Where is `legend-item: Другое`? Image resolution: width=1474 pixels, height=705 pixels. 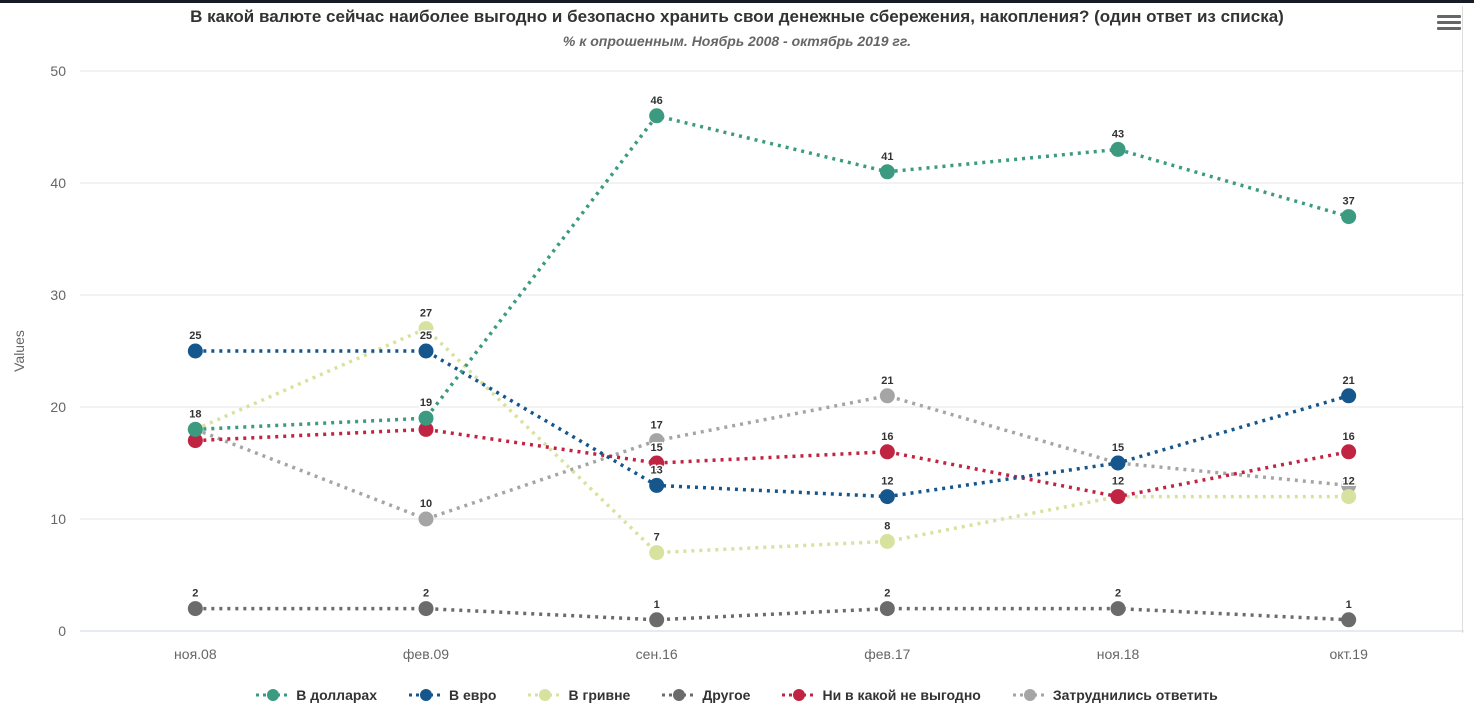 legend-item: Другое is located at coordinates (706, 695).